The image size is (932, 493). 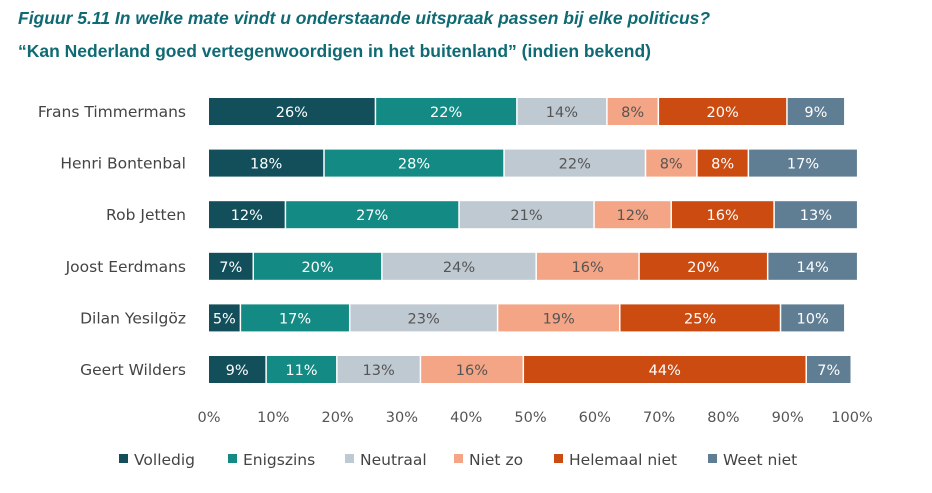 I want to click on data-label: 23%, so click(x=424, y=319).